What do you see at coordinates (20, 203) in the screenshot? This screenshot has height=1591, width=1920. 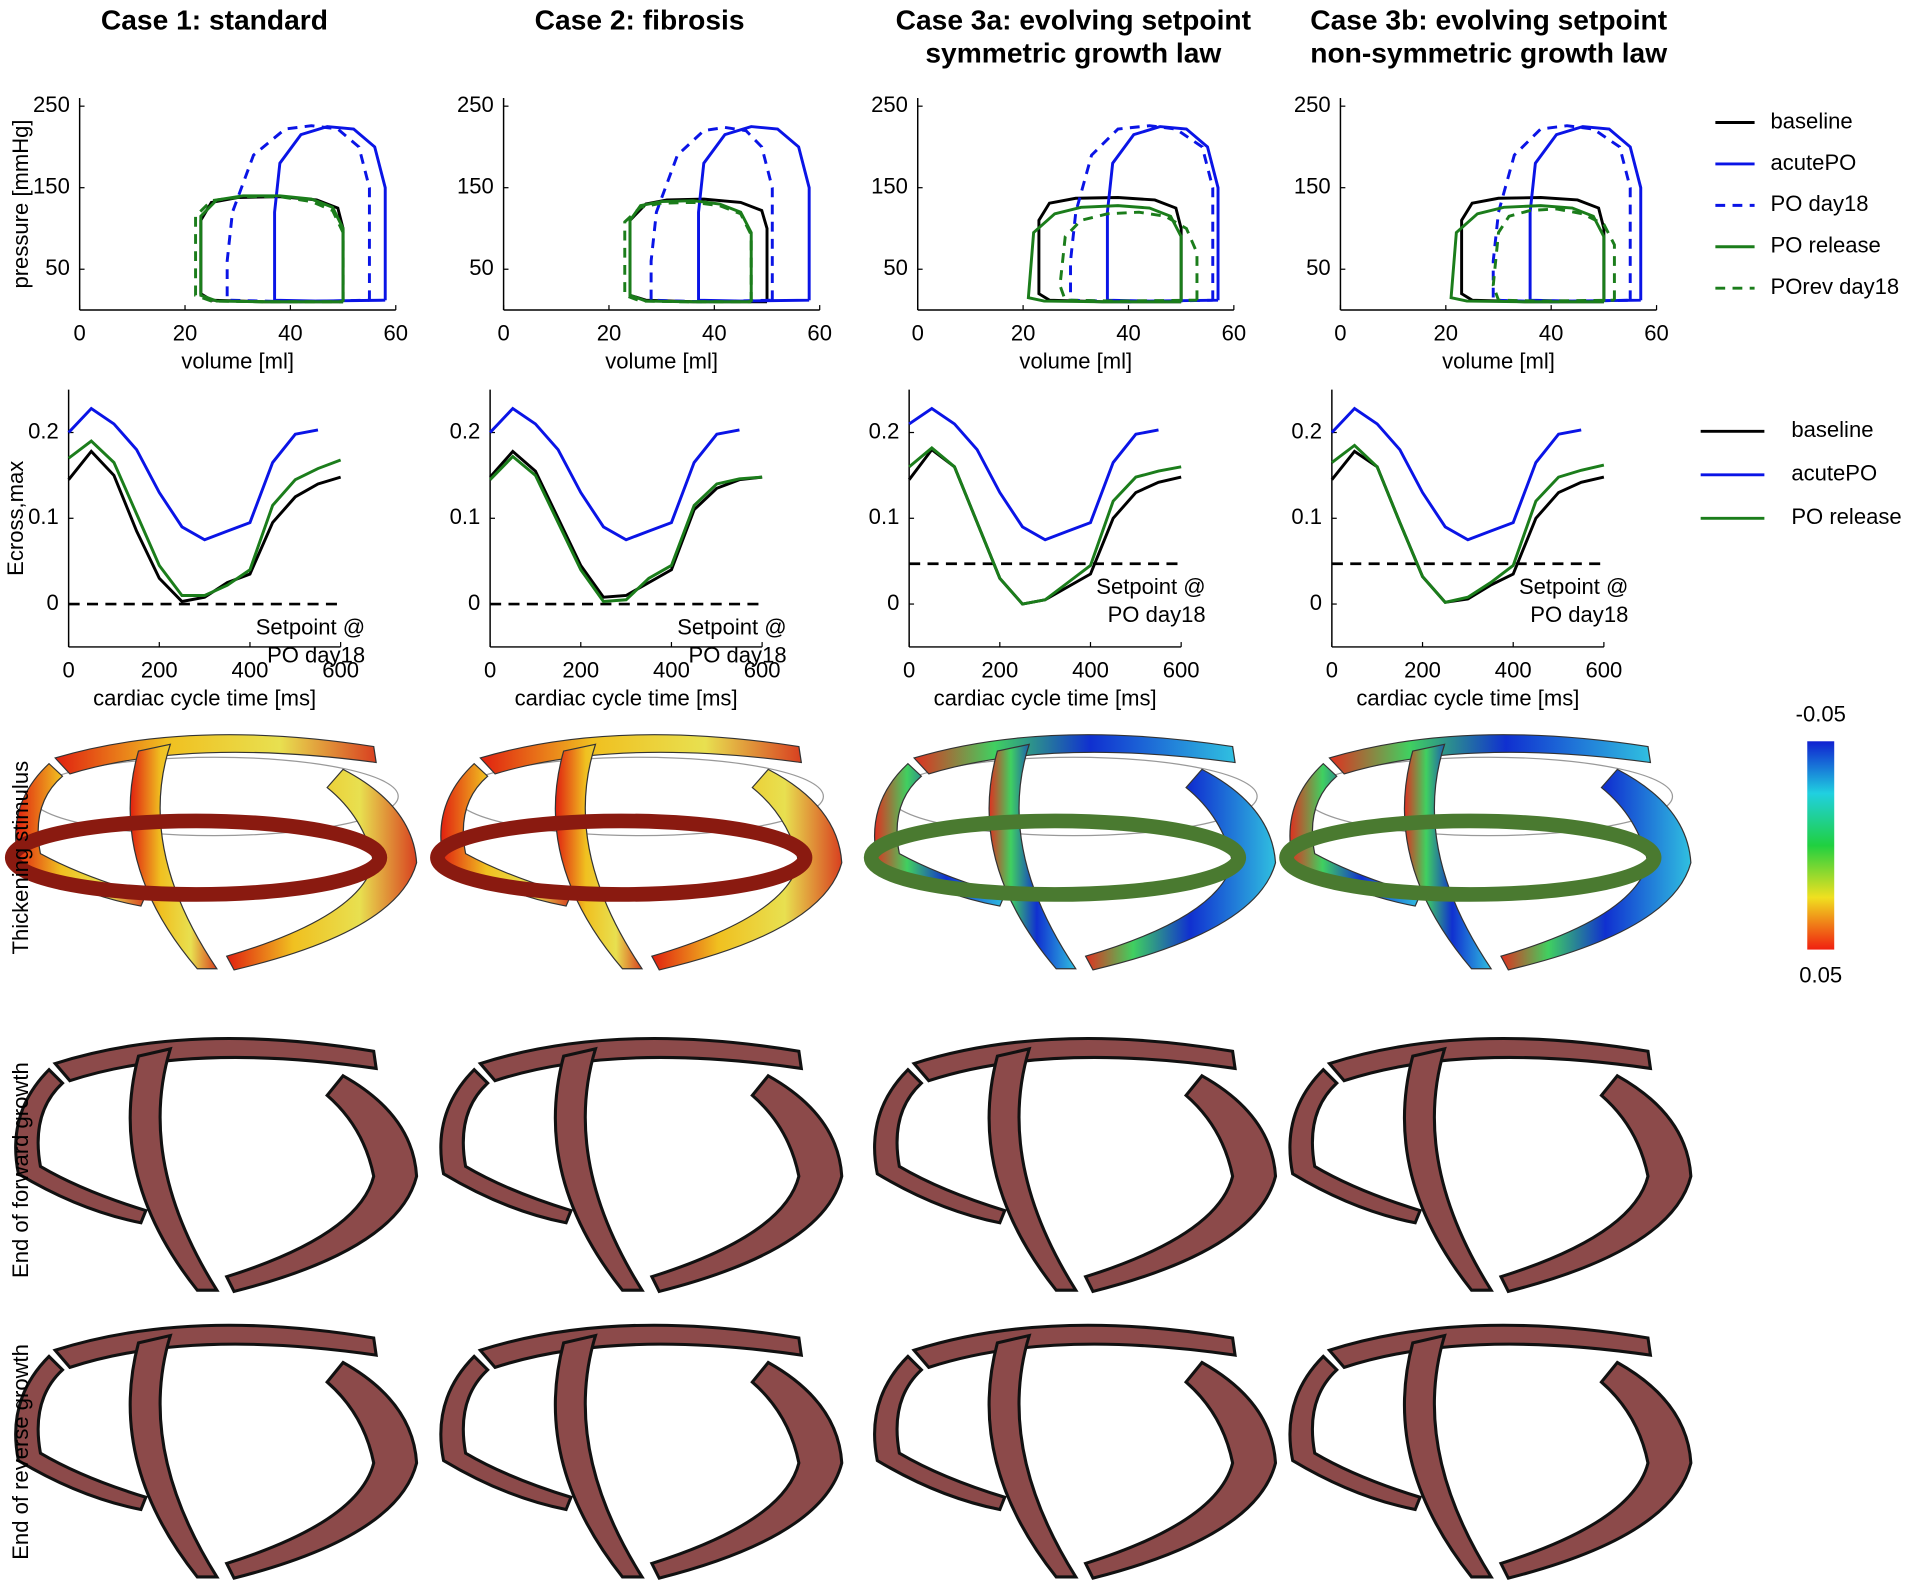 I see `y-axis-label: pressure [mmHg]` at bounding box center [20, 203].